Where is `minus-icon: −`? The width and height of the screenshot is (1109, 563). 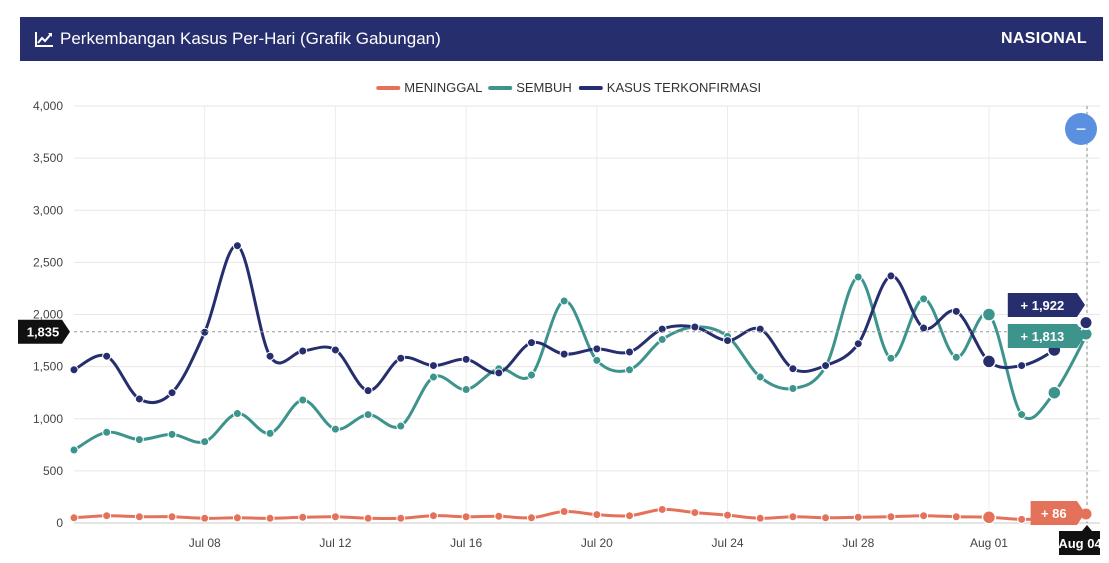
minus-icon: − is located at coordinates (1081, 129).